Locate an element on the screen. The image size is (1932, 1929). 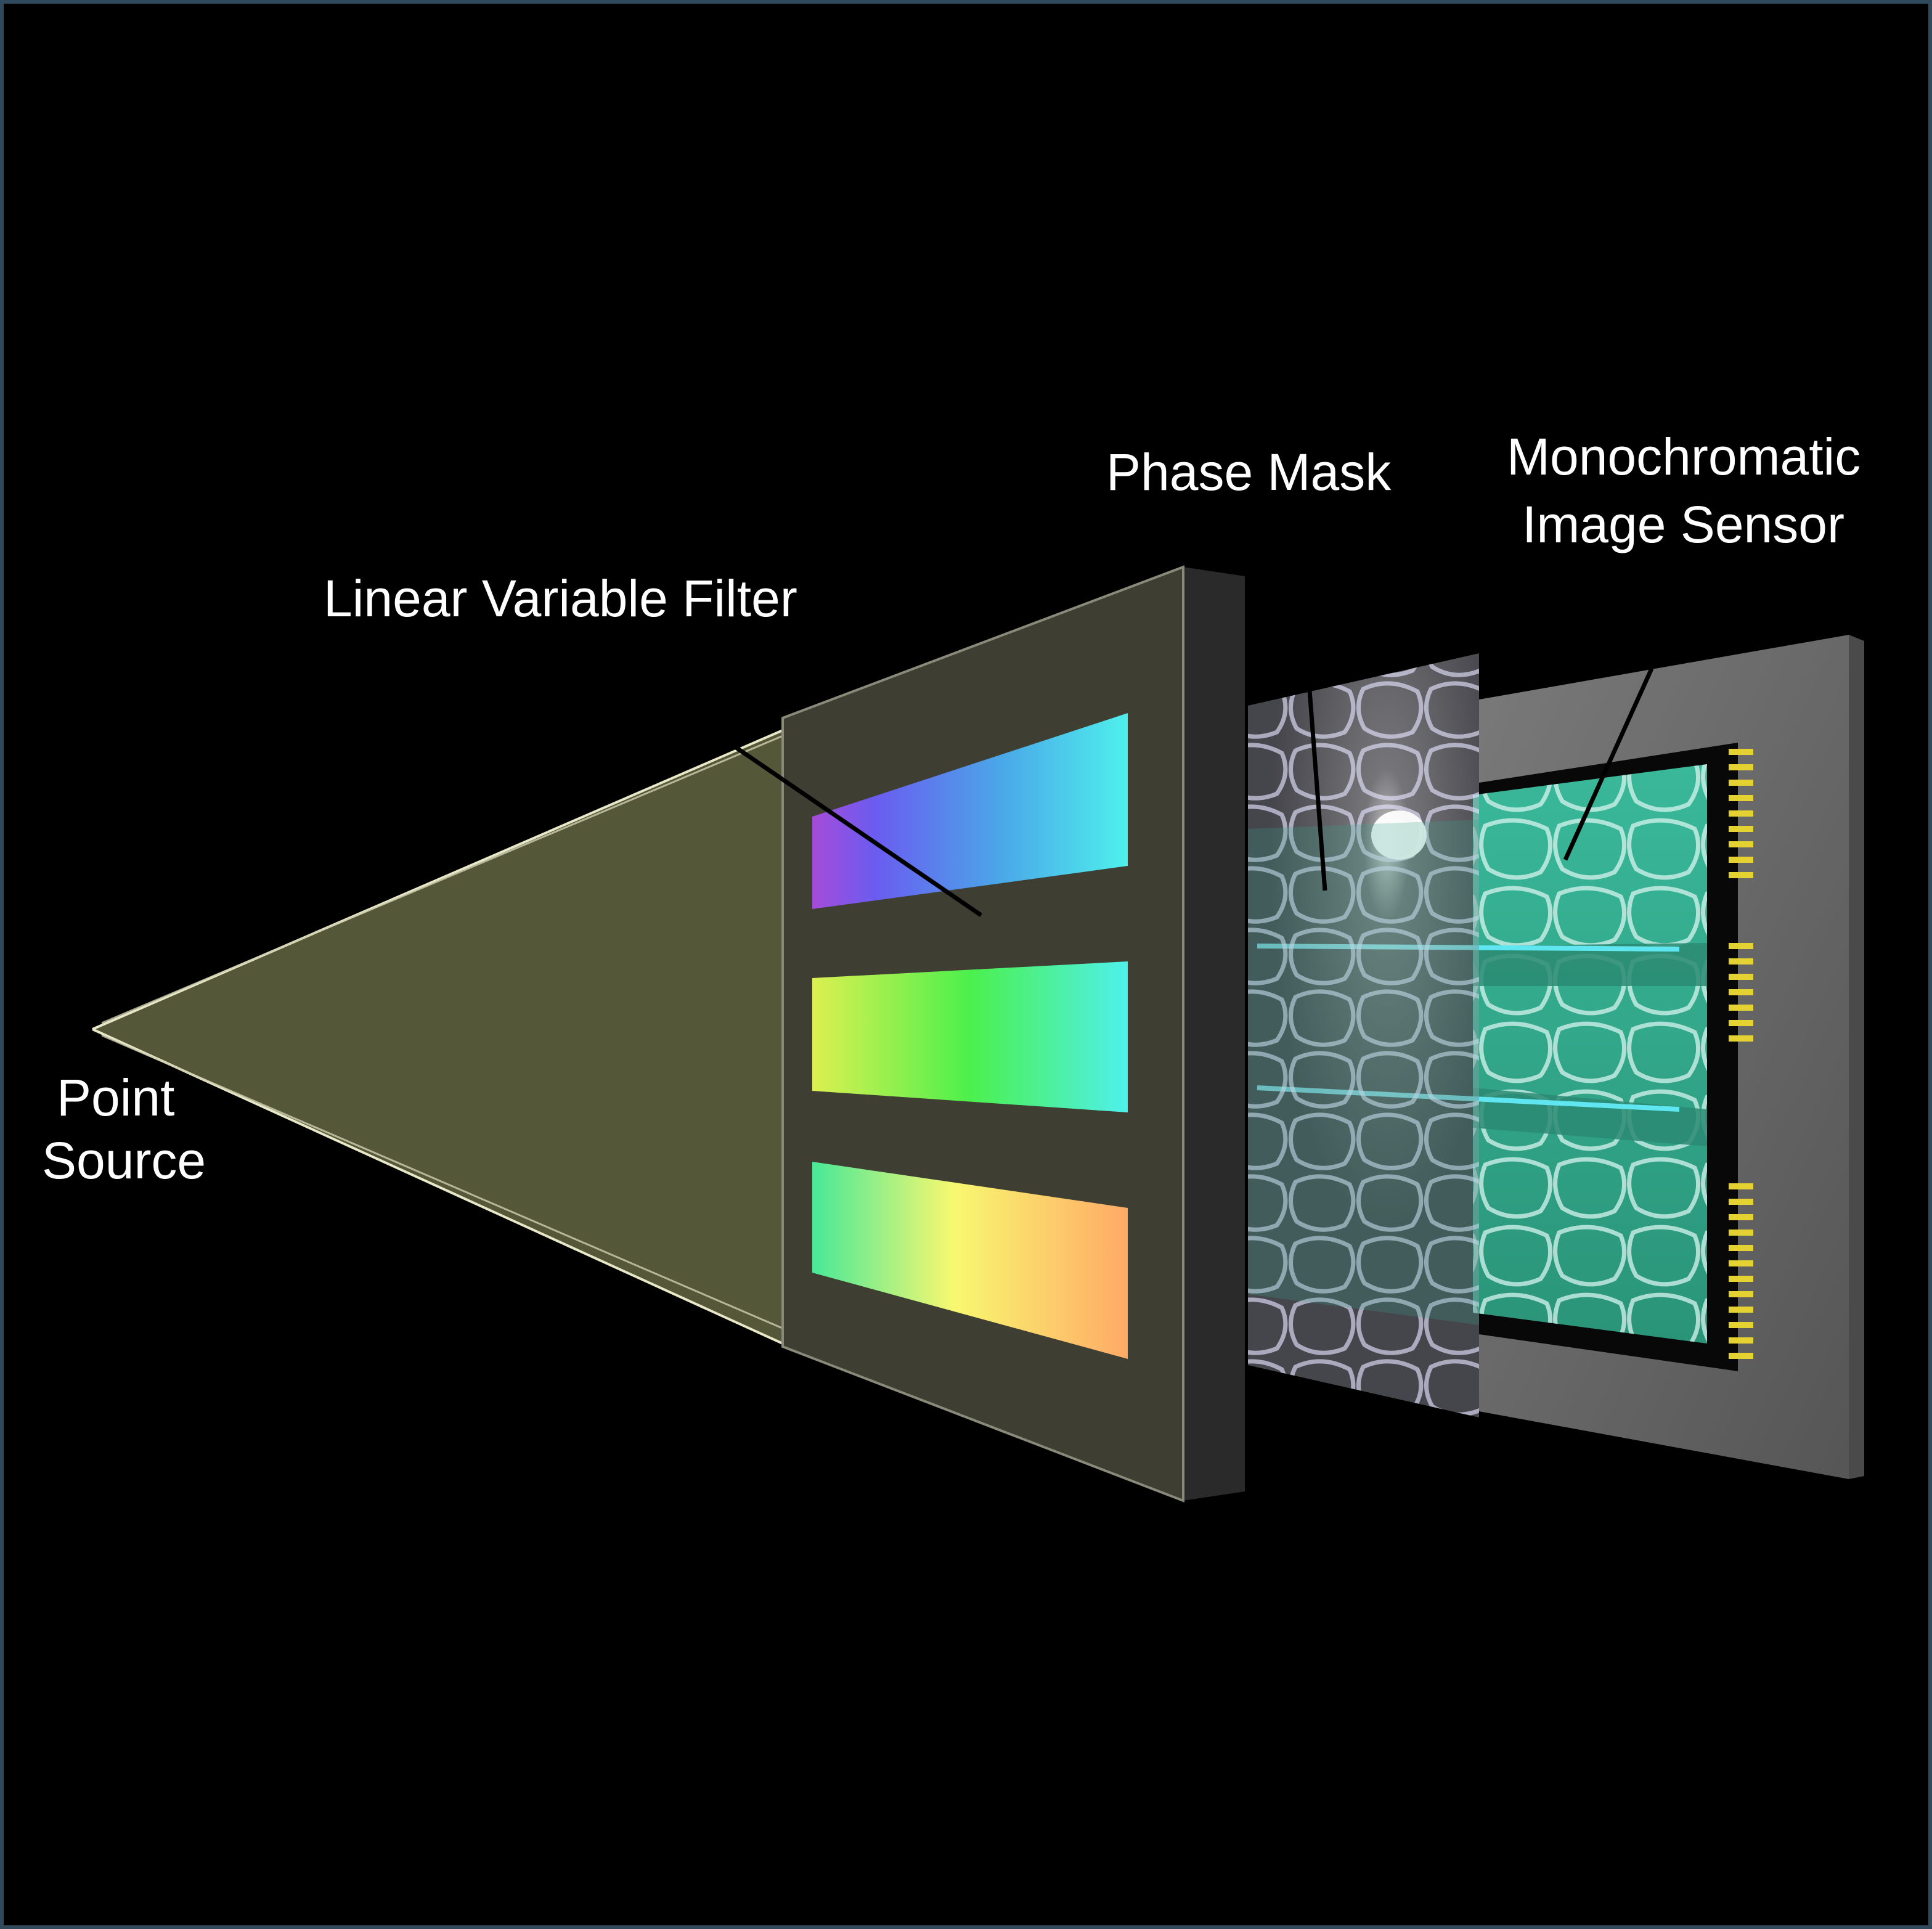
filter-band-top is located at coordinates (970, 811).